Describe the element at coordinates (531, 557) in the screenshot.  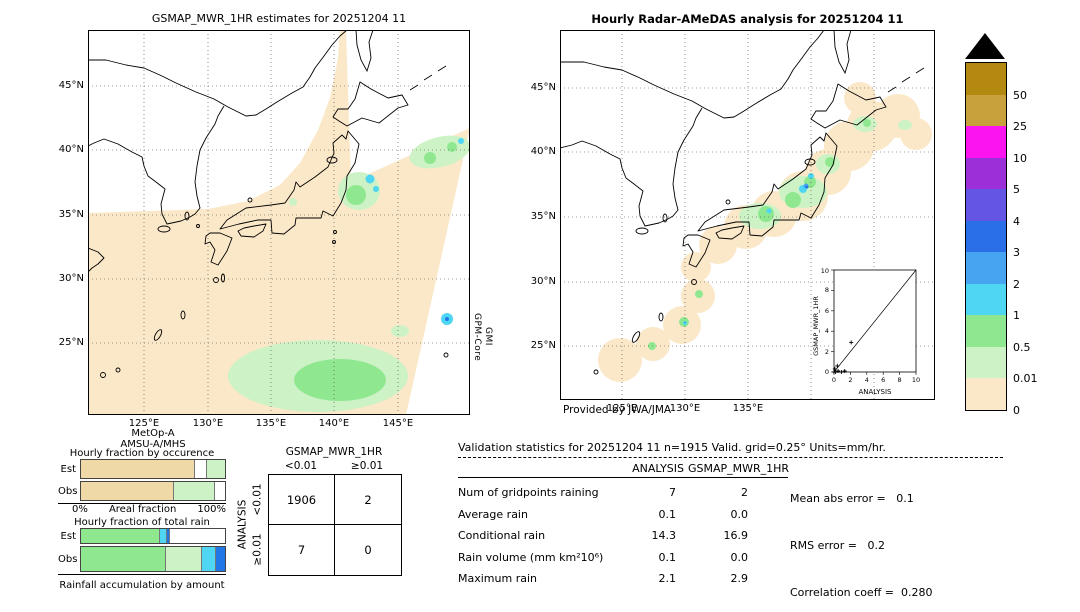
I see `stats-row-label: Rain volume (mm km²10⁶)` at that location.